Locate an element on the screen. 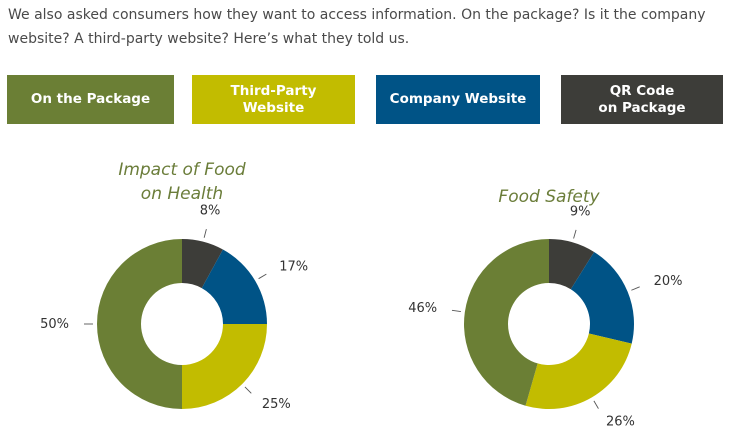  legend-company-website: Company Website is located at coordinates (458, 99).